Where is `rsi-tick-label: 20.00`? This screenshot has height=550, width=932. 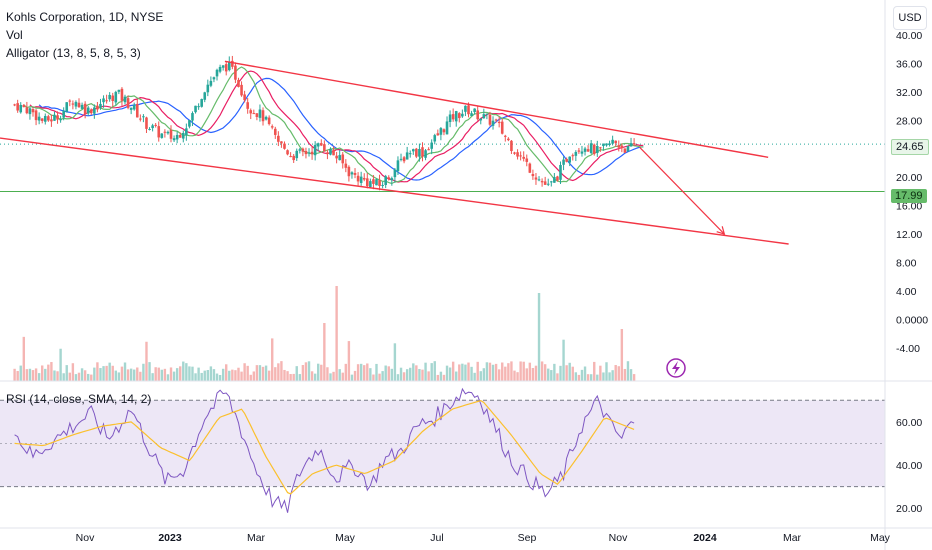
rsi-tick-label: 20.00 is located at coordinates (909, 509).